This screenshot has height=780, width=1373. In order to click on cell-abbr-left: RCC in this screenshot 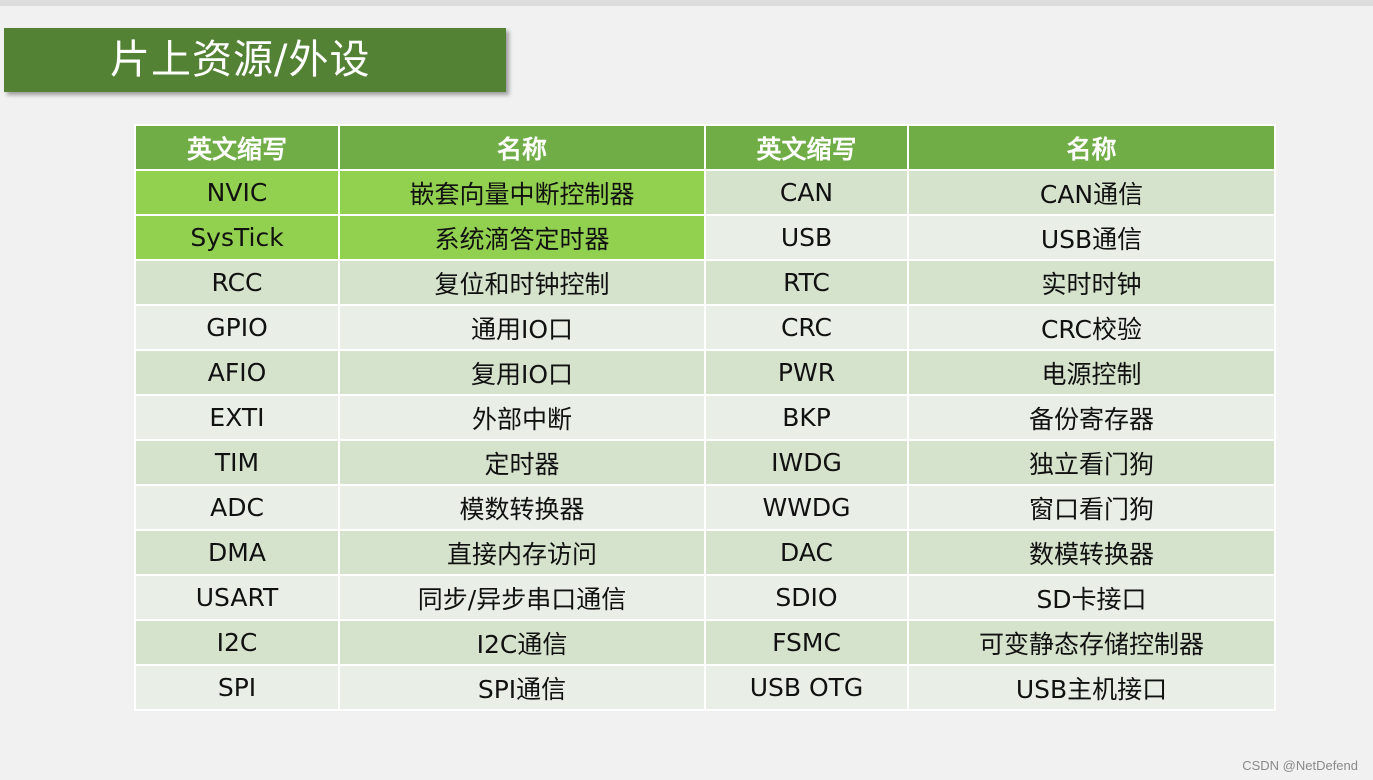, I will do `click(237, 282)`.